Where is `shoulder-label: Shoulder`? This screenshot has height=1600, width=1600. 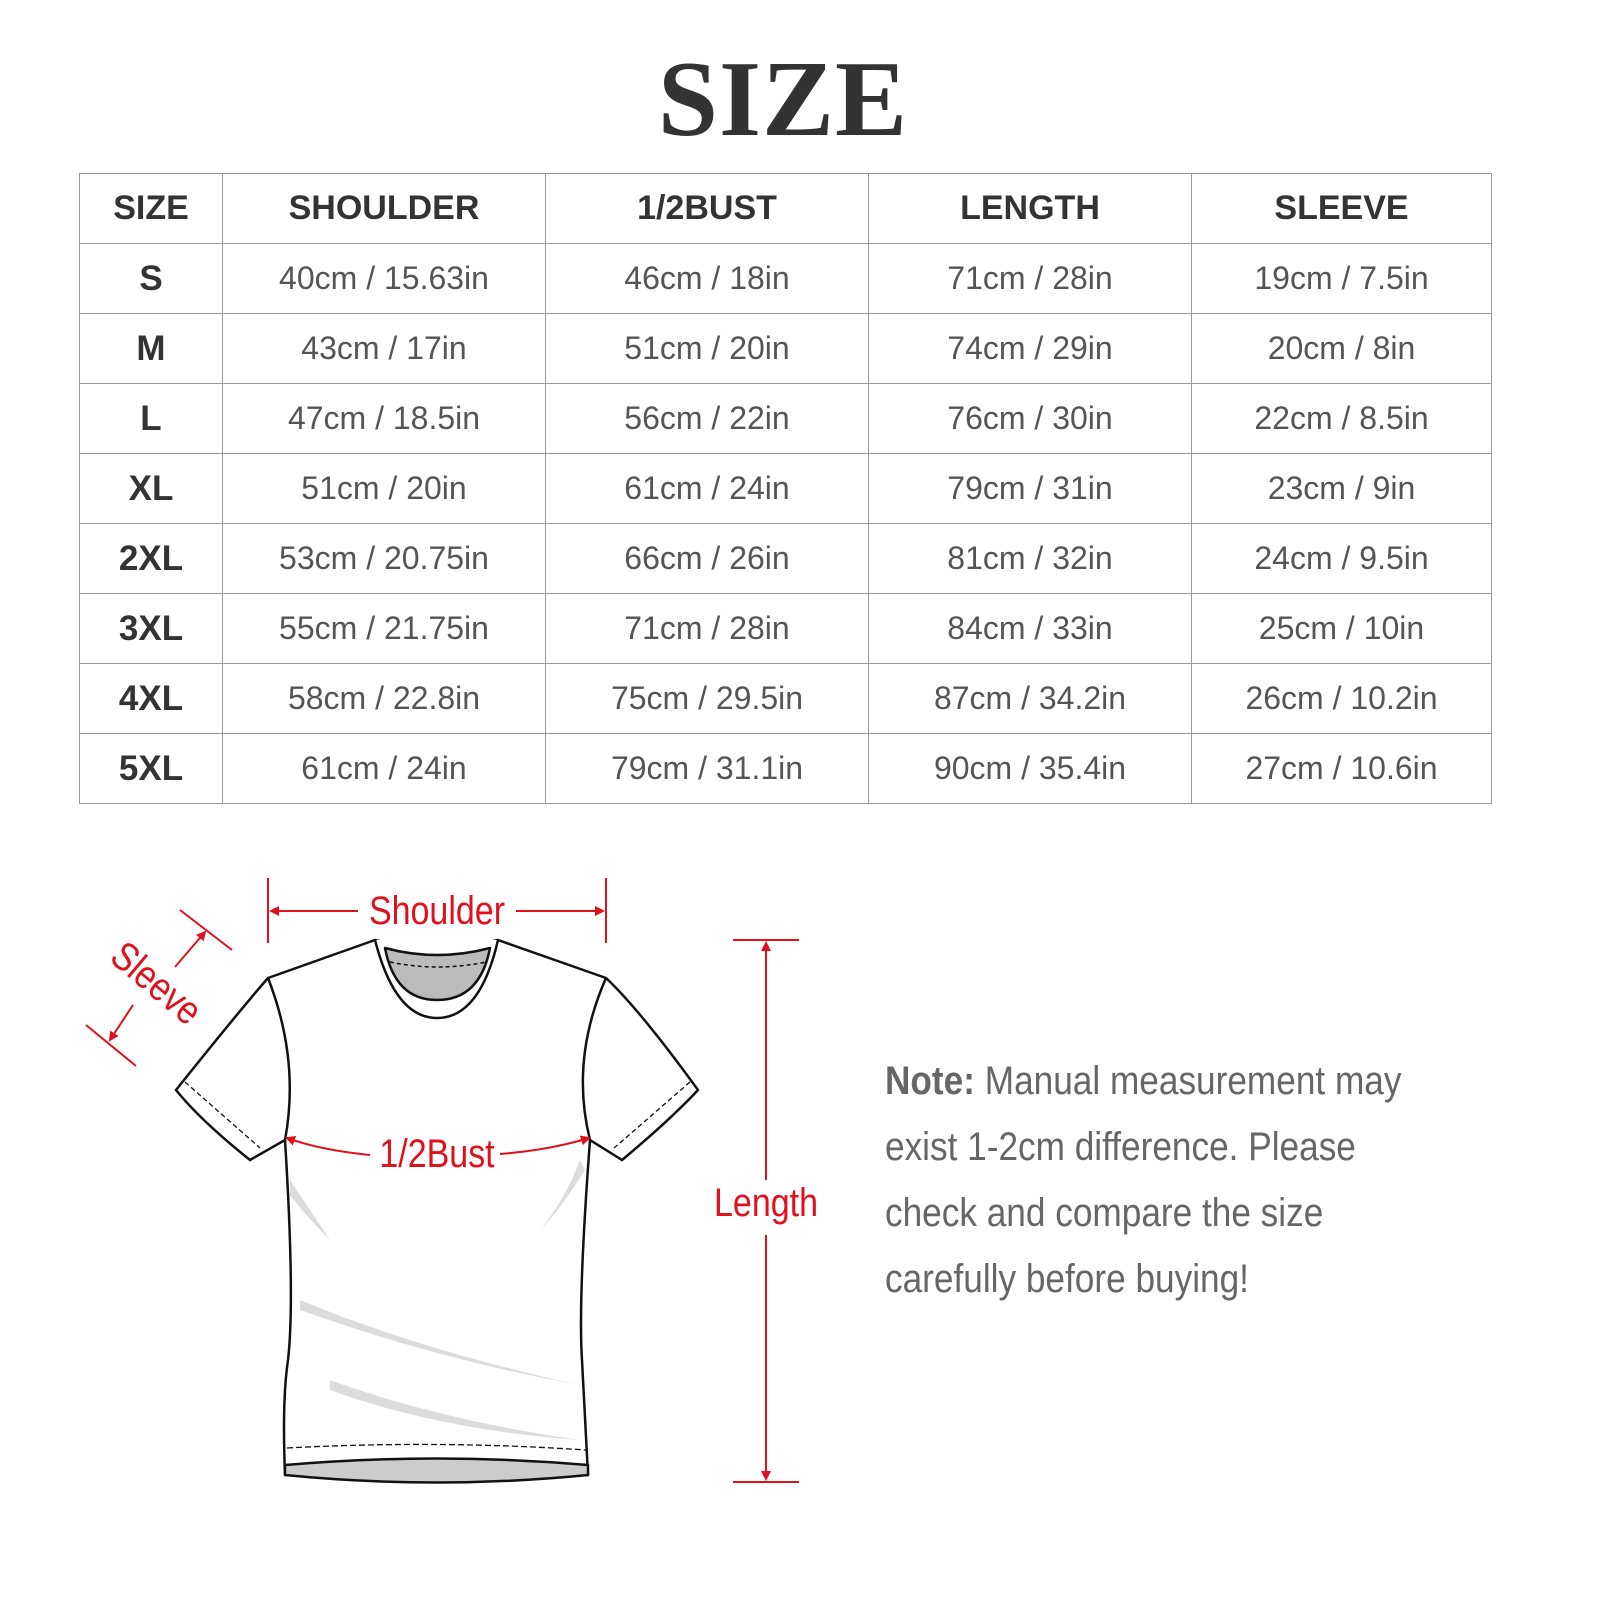 shoulder-label: Shoulder is located at coordinates (437, 909).